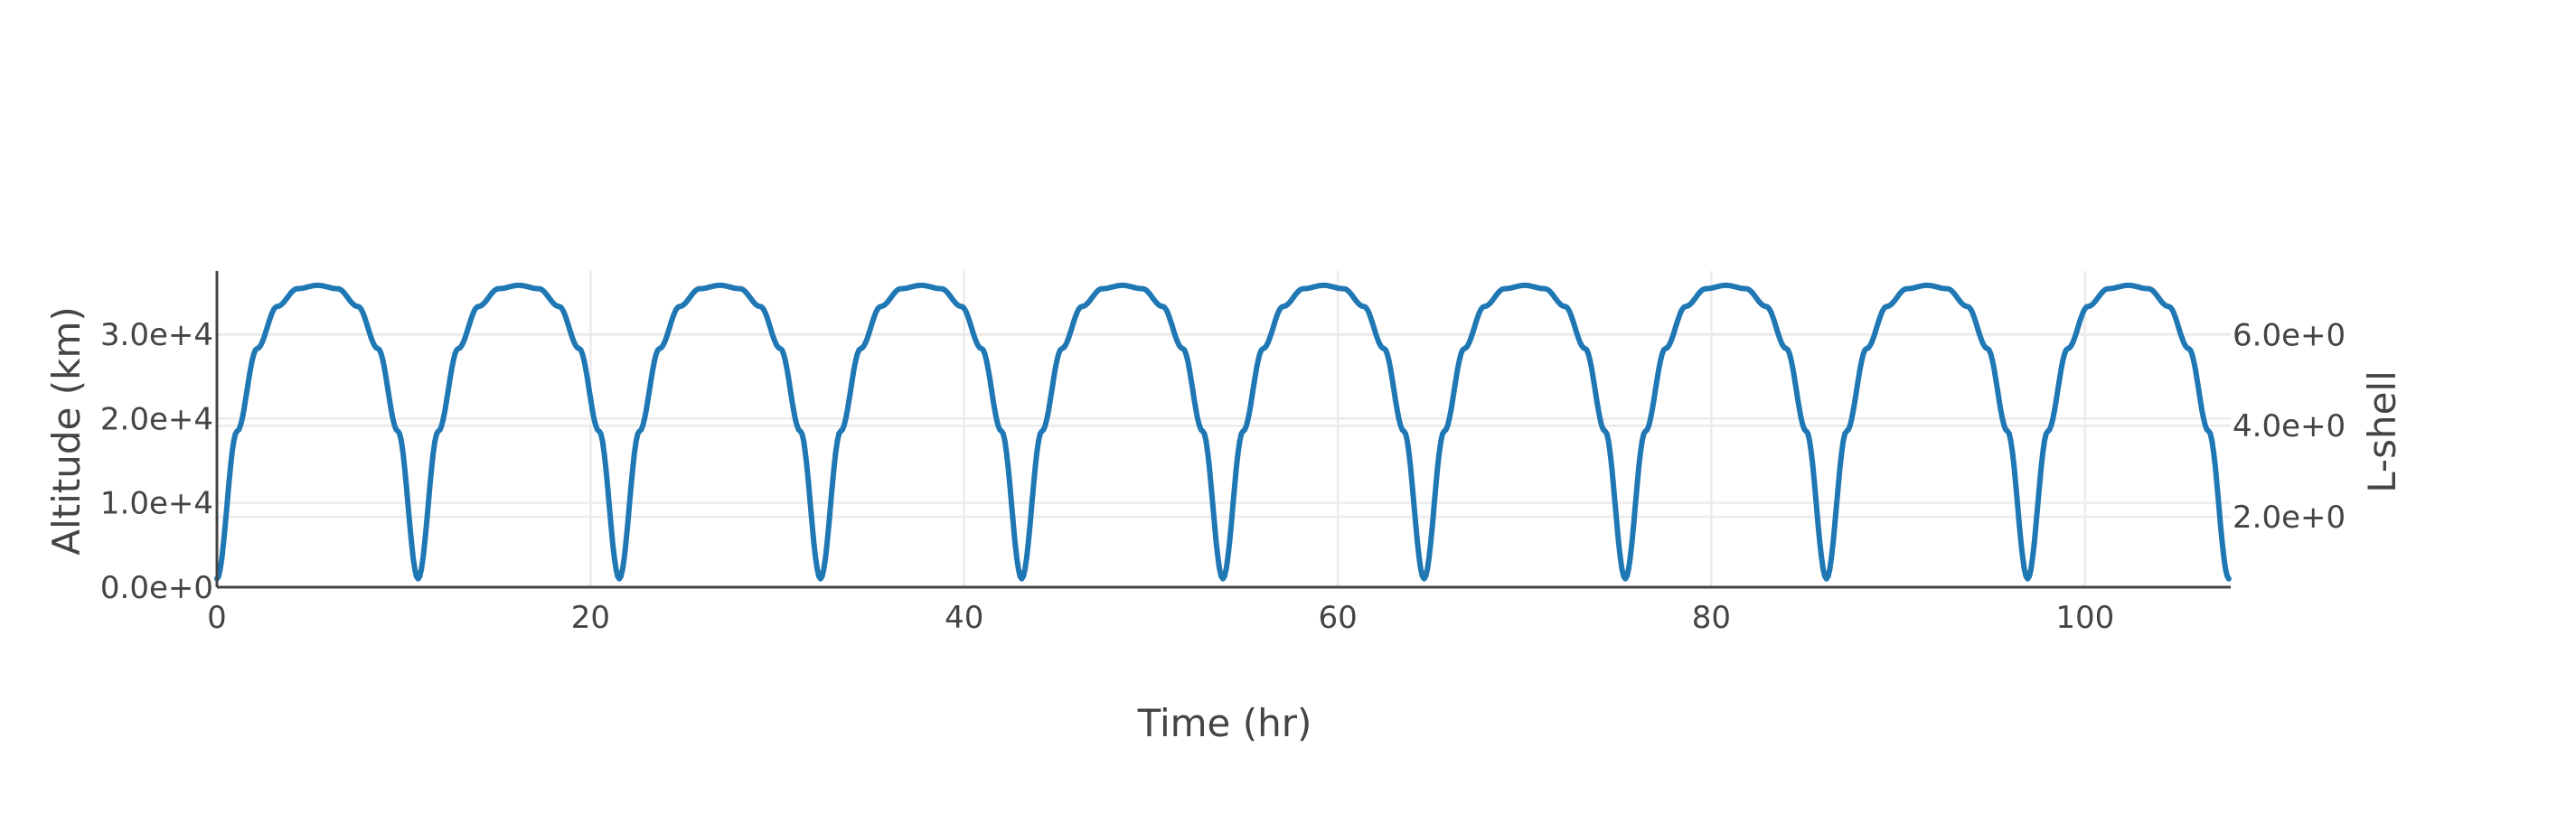  I want to click on x-tick-label: 40, so click(964, 618).